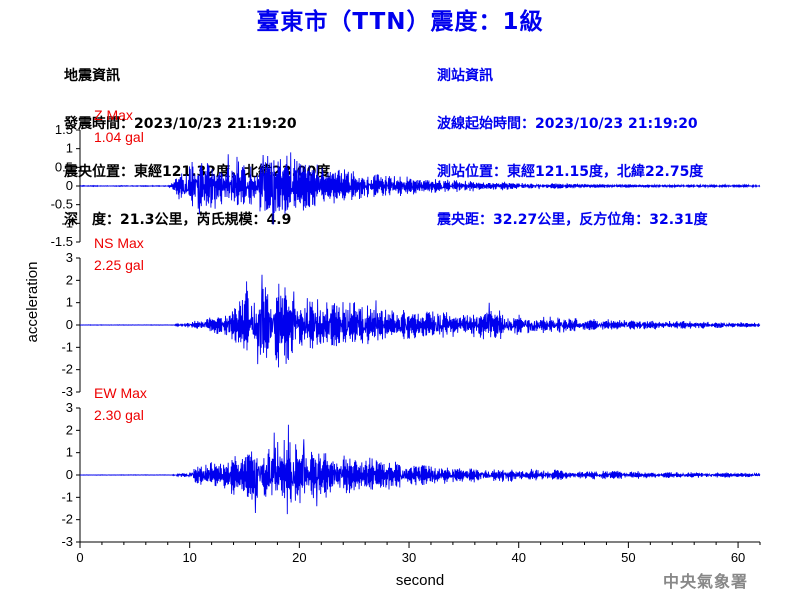  I want to click on y-tick-label-ns: -1, so click(67, 346).